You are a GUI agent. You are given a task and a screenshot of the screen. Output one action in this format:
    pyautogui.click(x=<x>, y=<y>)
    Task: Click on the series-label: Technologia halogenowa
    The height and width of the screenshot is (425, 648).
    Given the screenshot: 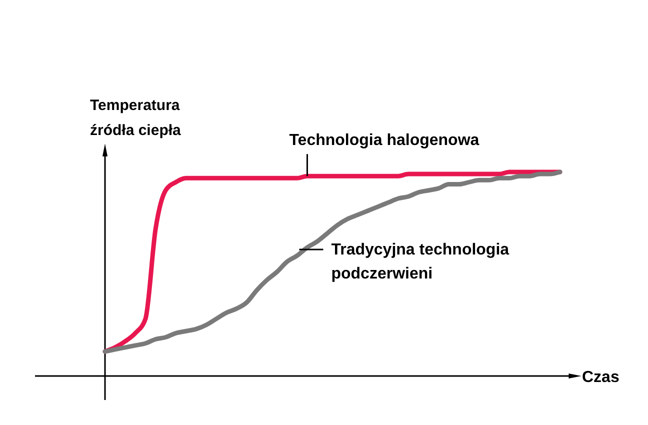 What is the action you would take?
    pyautogui.click(x=384, y=141)
    